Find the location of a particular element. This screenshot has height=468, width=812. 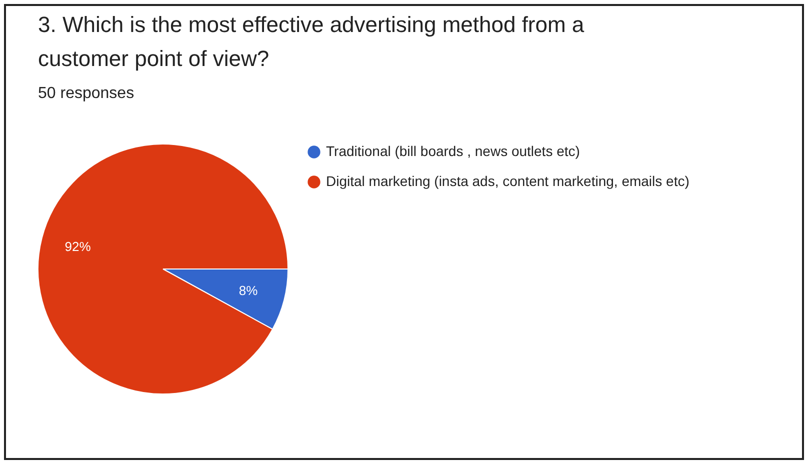

legend-label: Digital marketing (insta ads, content marketing, emails etc) is located at coordinates (508, 181).